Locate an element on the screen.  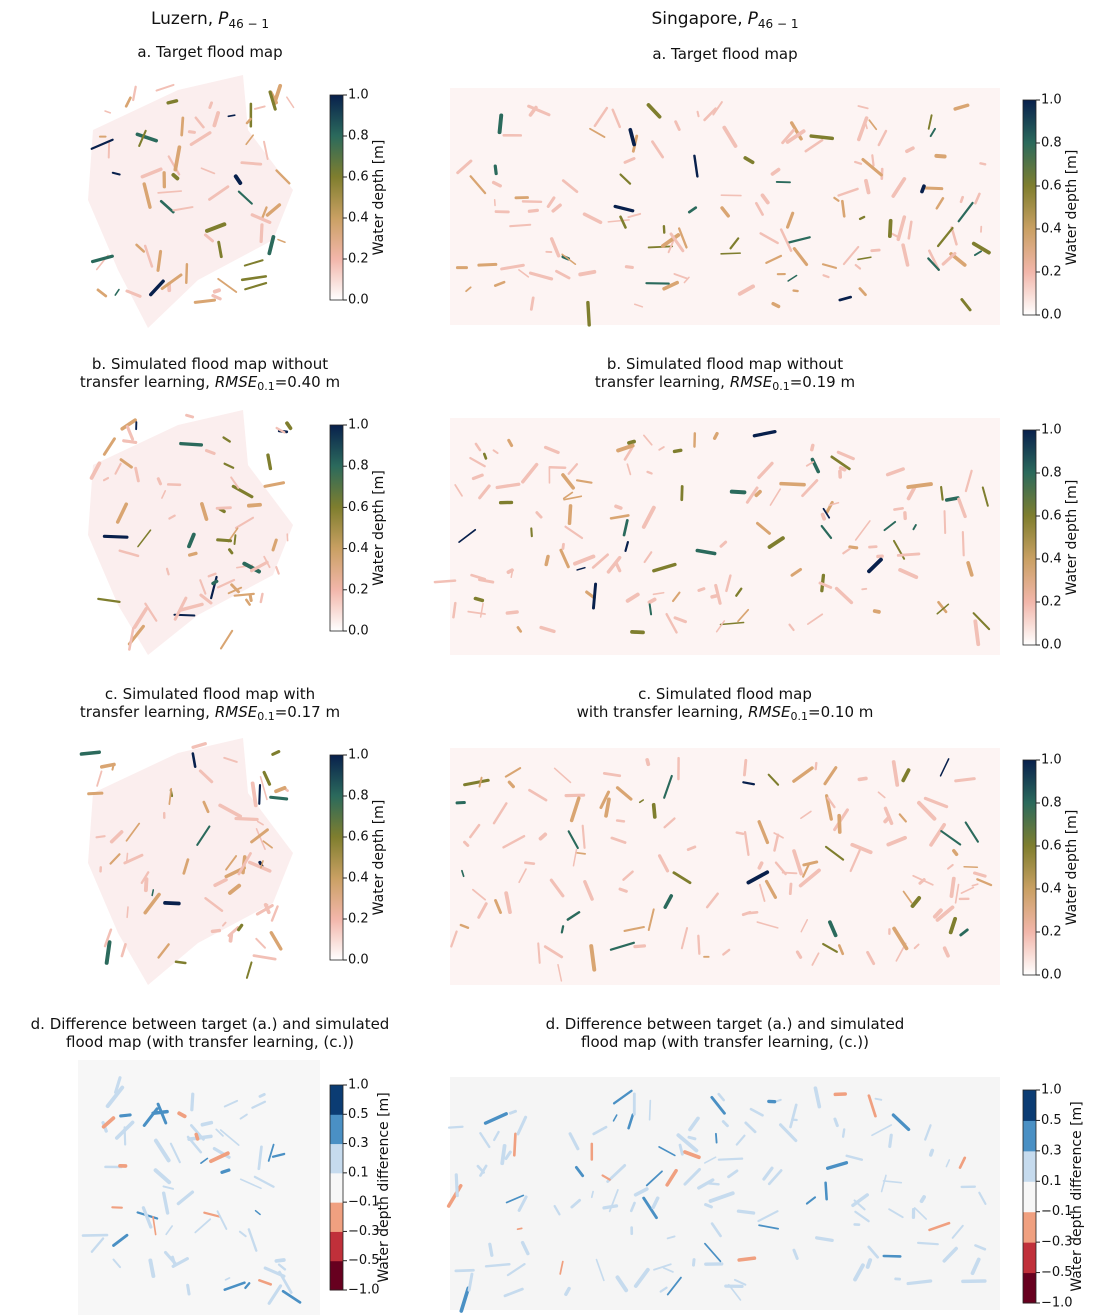
panel-title: flood map (with transfer learning, (c.)) is located at coordinates (725, 1042).